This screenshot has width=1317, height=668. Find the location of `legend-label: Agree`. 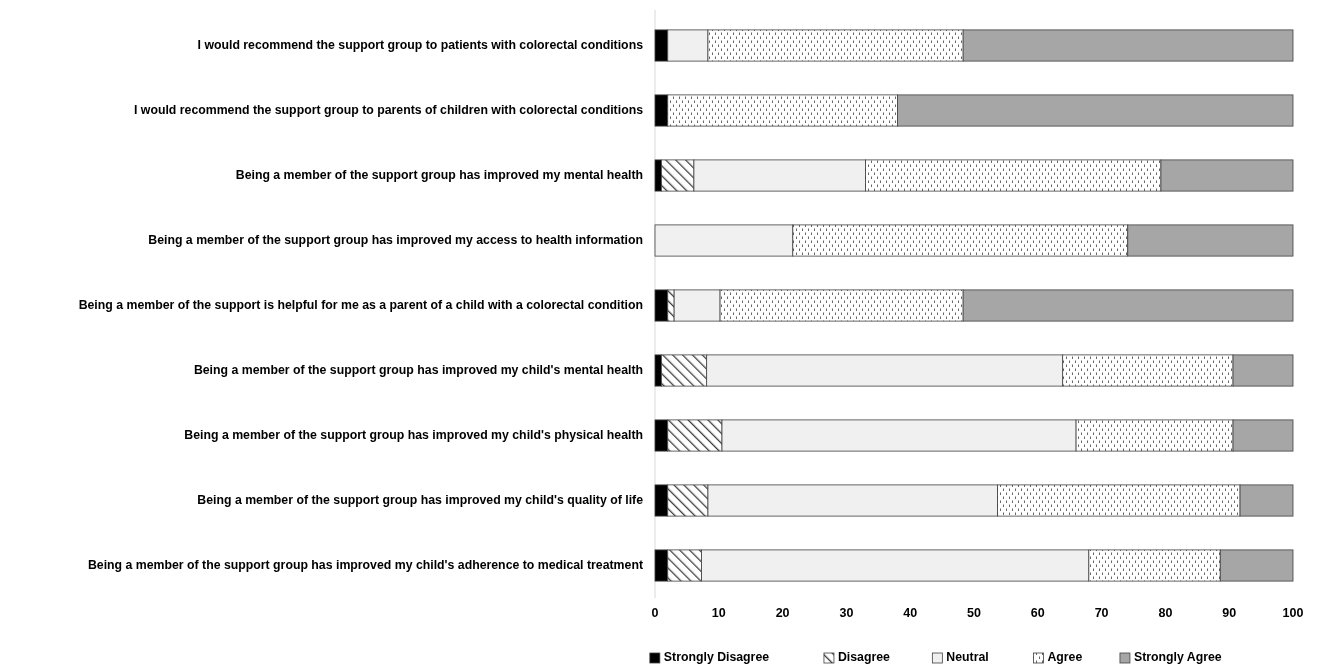

legend-label: Agree is located at coordinates (1065, 657).